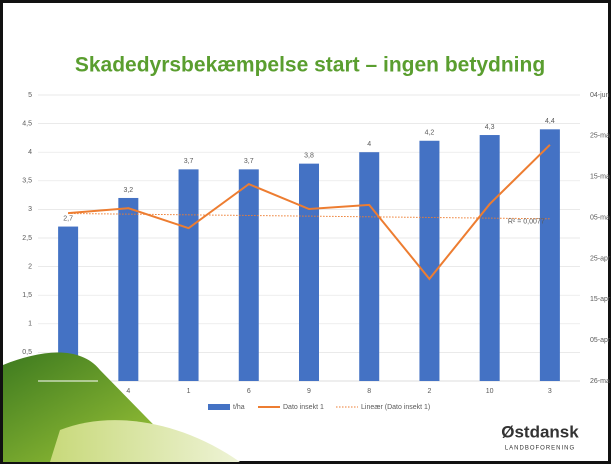  Describe the element at coordinates (600, 217) in the screenshot. I see `y2-tick-label: 05-ma` at that location.